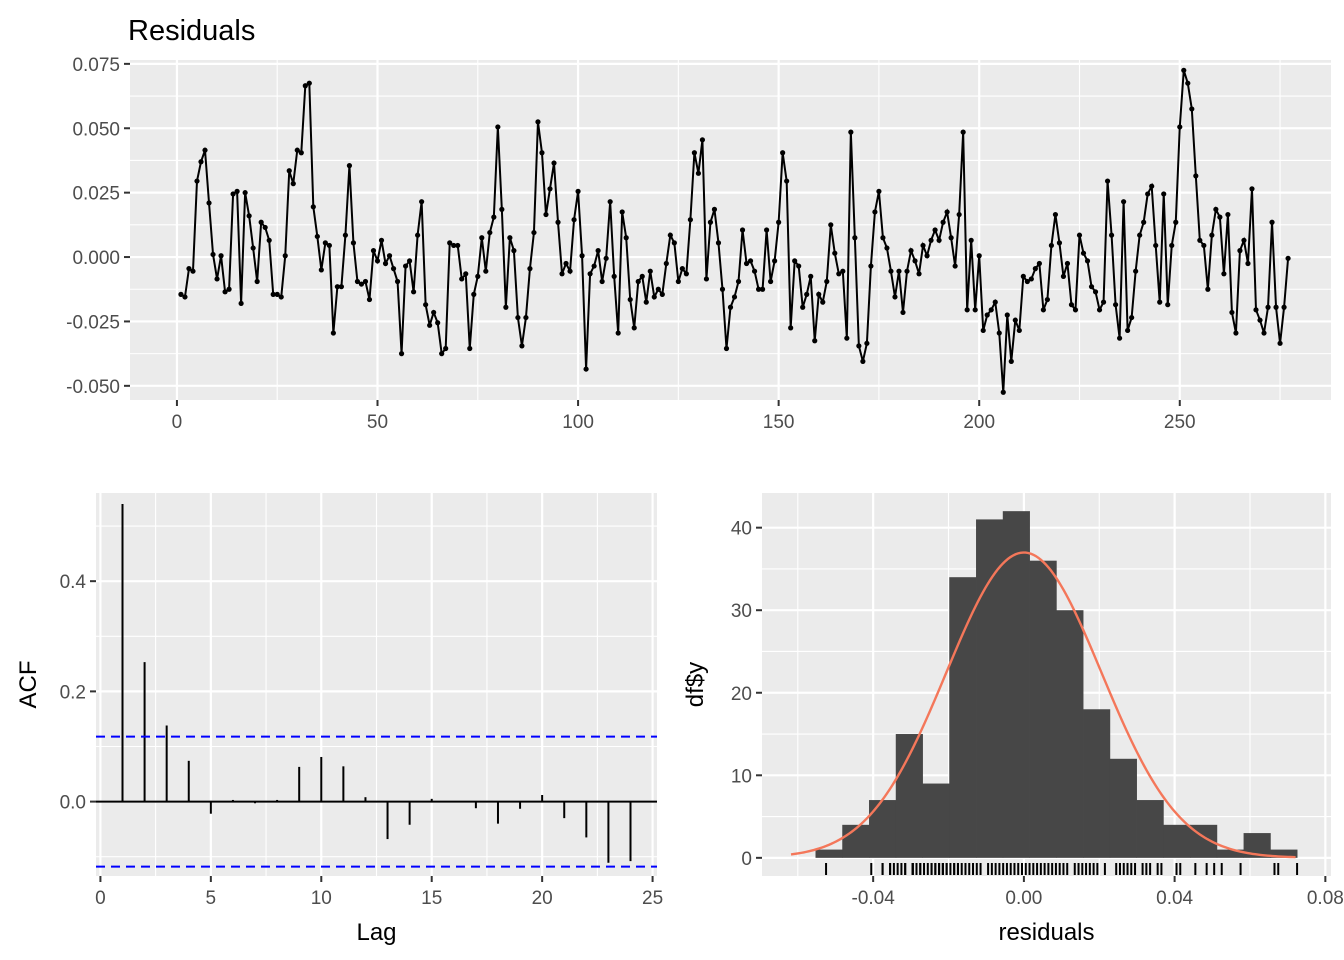  I want to click on x-tick-label: 25, so click(652, 898).